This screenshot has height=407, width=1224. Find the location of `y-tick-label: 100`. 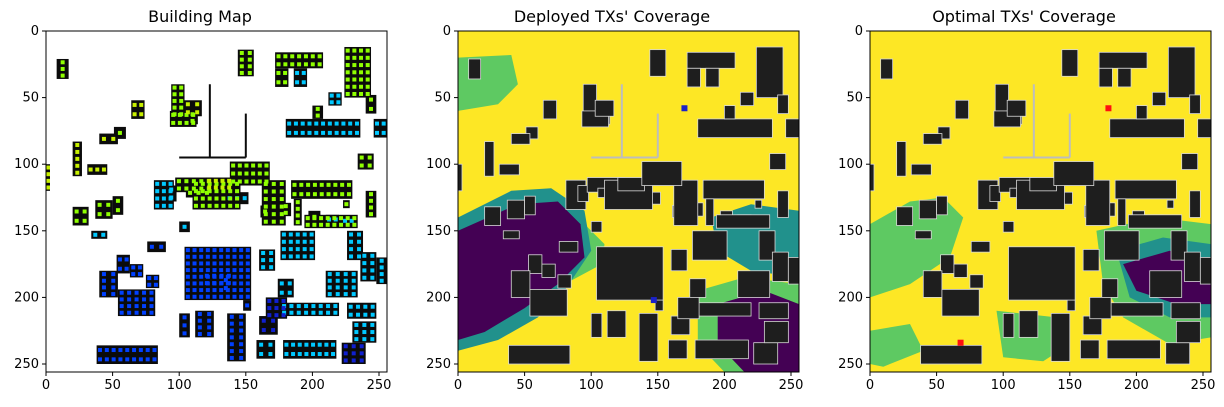

y-tick-label: 100 is located at coordinates (26, 164).